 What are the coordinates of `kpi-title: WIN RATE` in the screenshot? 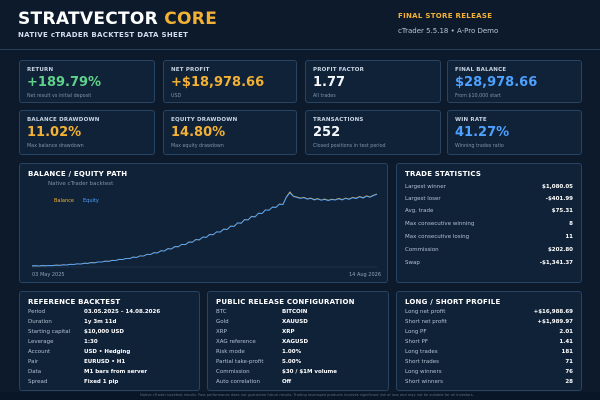 It's located at (471, 120).